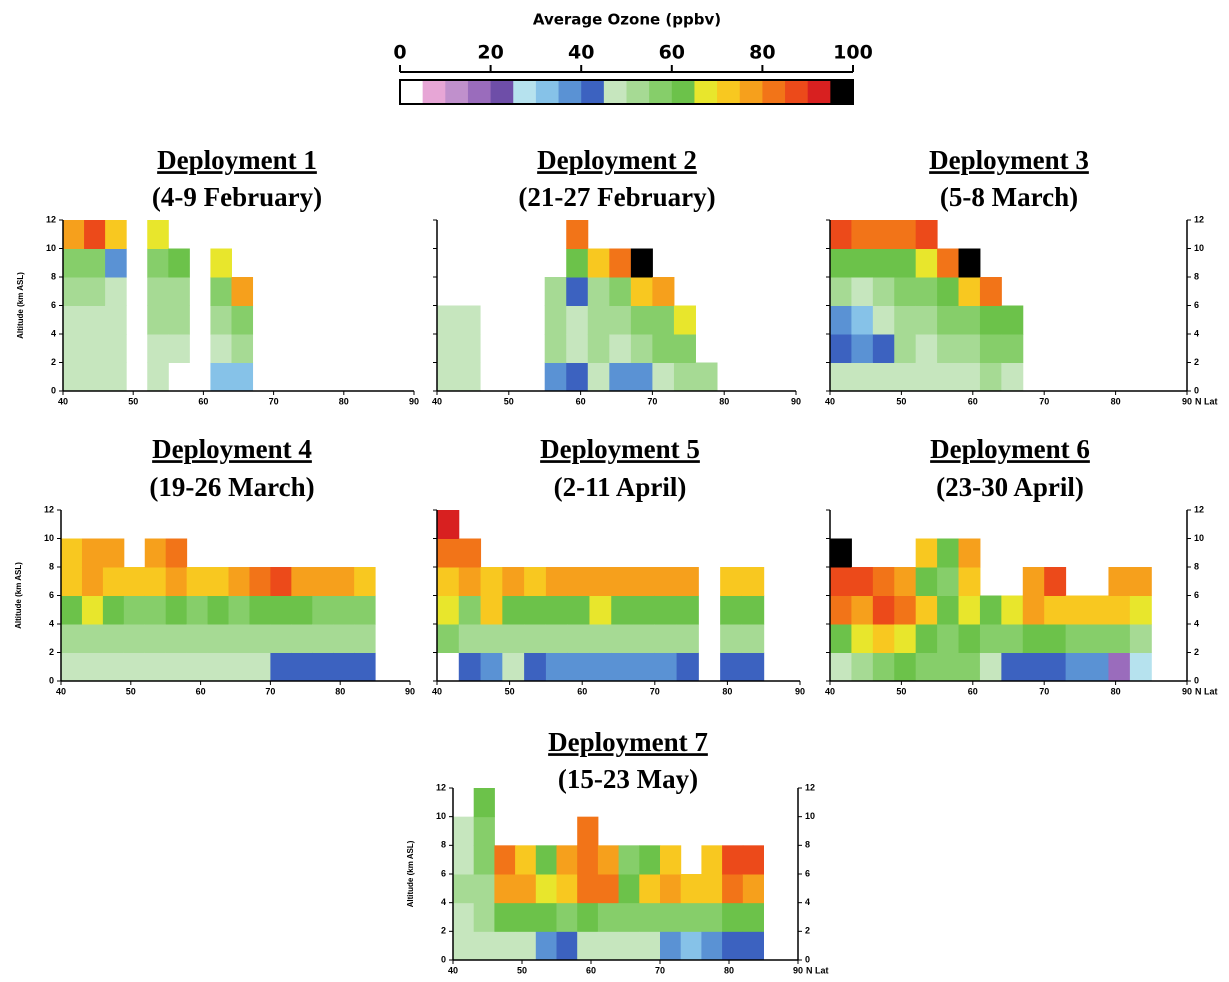 The image size is (1229, 982). What do you see at coordinates (63, 401) in the screenshot?
I see `x-tick-label: 40` at bounding box center [63, 401].